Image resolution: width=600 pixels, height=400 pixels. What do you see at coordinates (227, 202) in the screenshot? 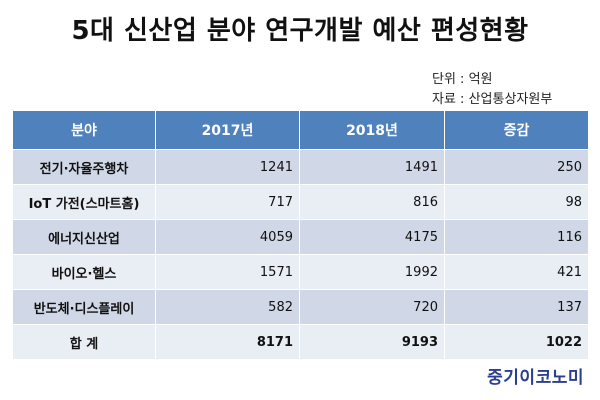
I see `cell-2017: 717` at bounding box center [227, 202].